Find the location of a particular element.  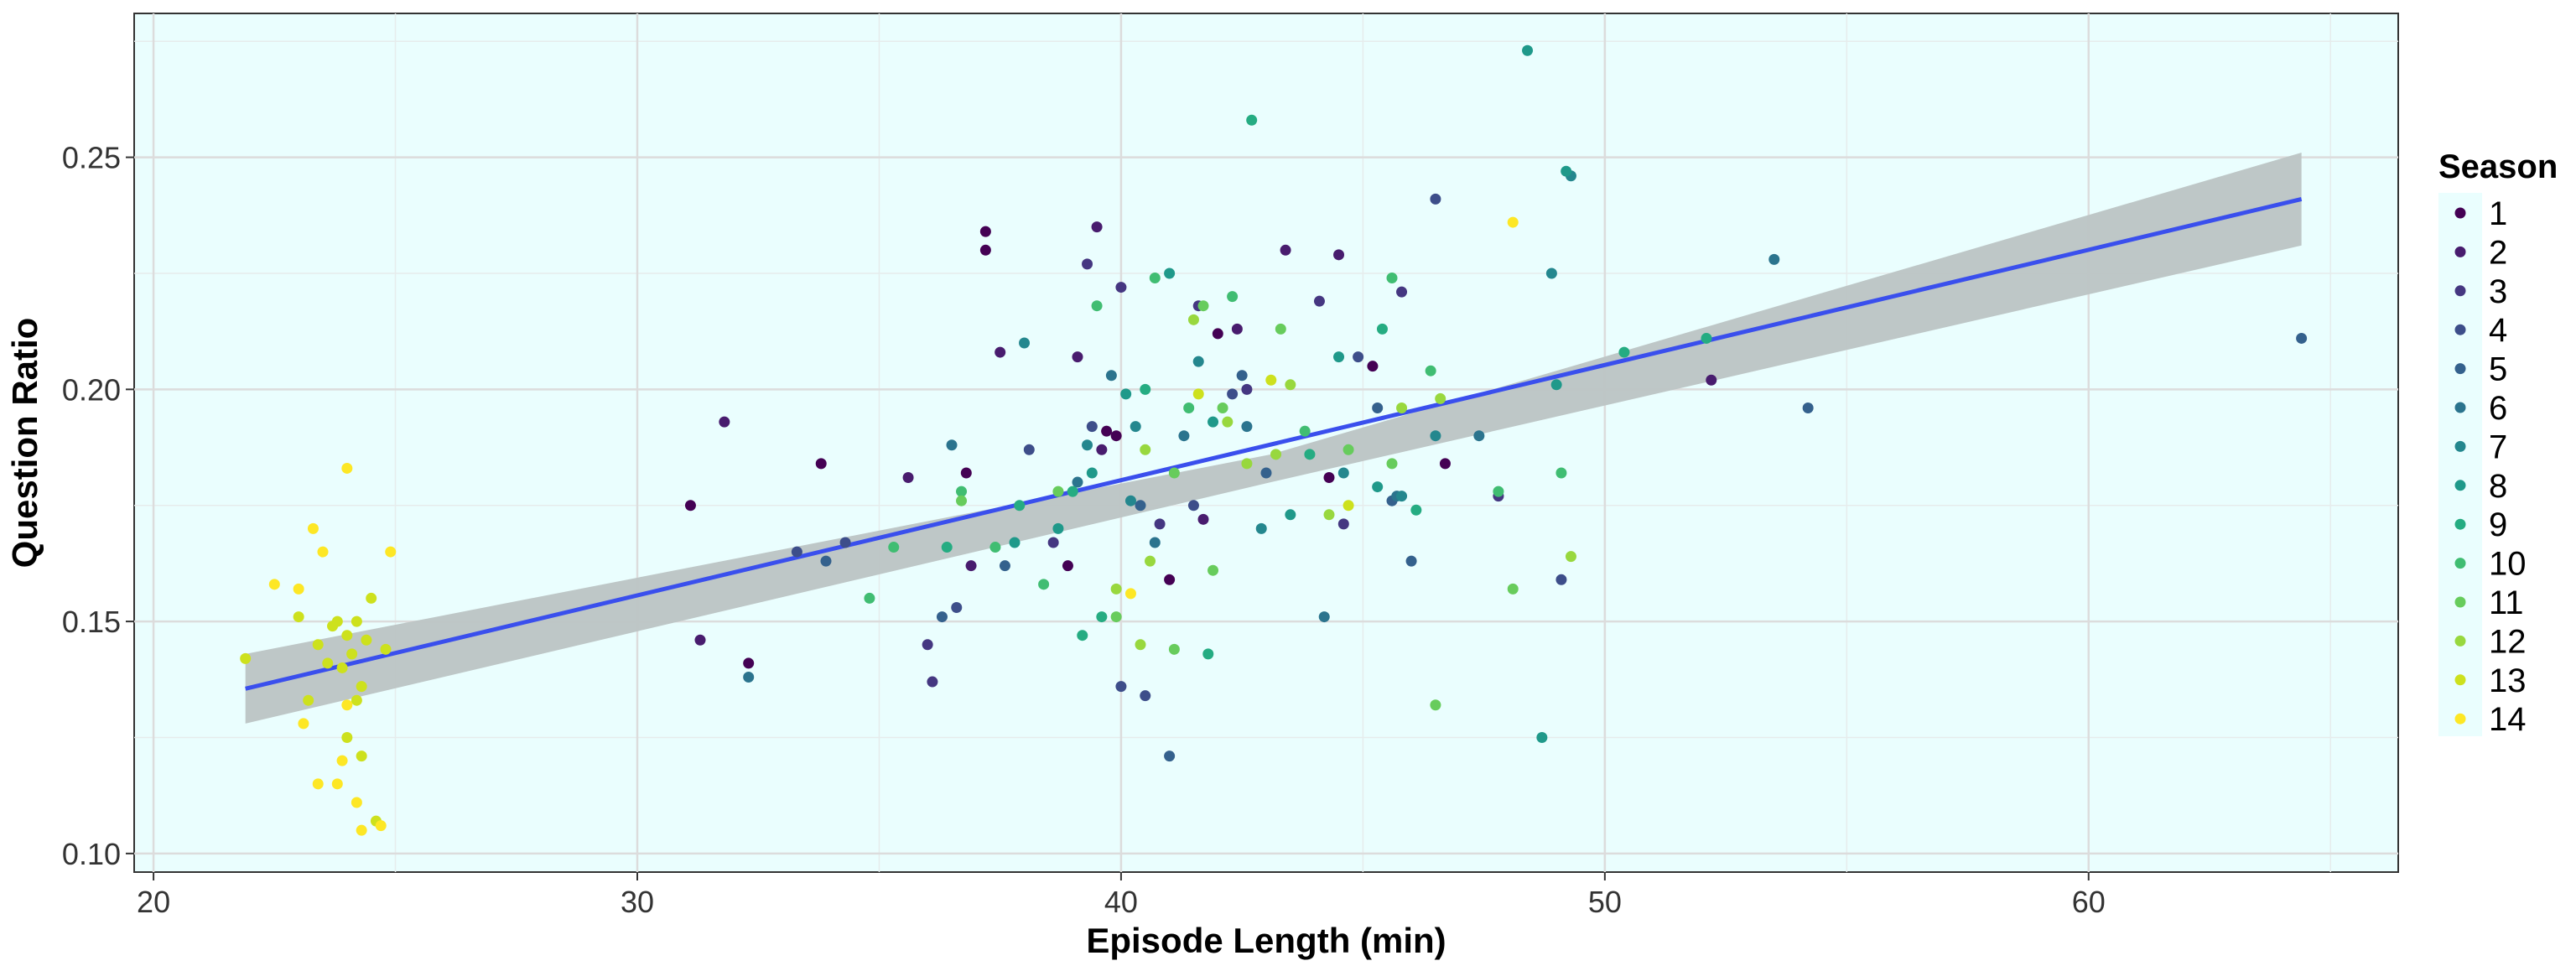

x-tick-label: 20 is located at coordinates (153, 902).